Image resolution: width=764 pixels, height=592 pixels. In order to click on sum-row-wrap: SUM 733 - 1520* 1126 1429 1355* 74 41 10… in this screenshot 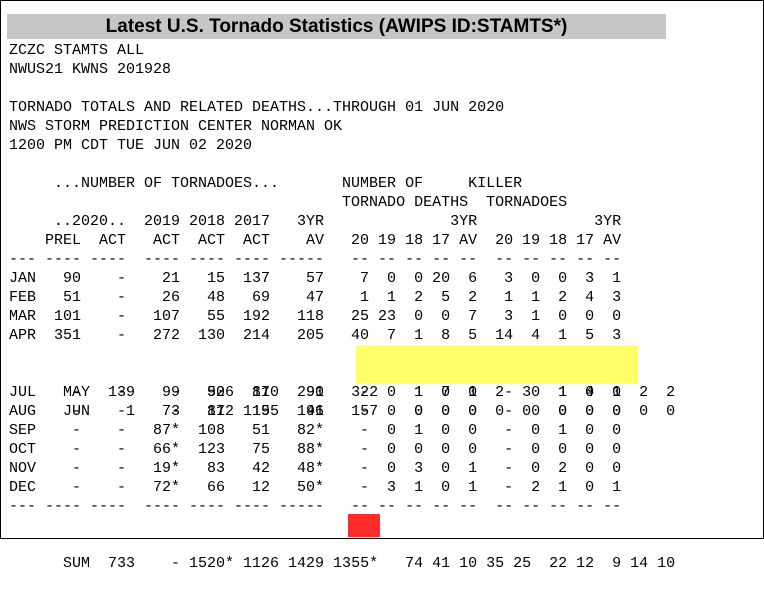, I will do `click(342, 543)`.